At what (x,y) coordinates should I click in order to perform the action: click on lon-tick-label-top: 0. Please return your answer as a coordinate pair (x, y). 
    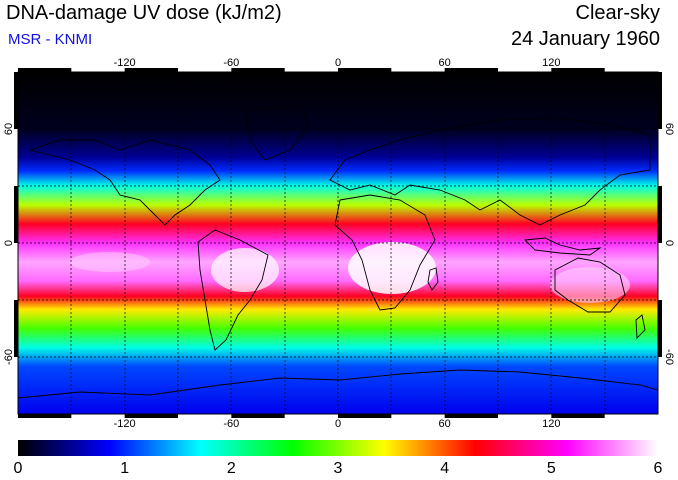
    Looking at the image, I should click on (338, 63).